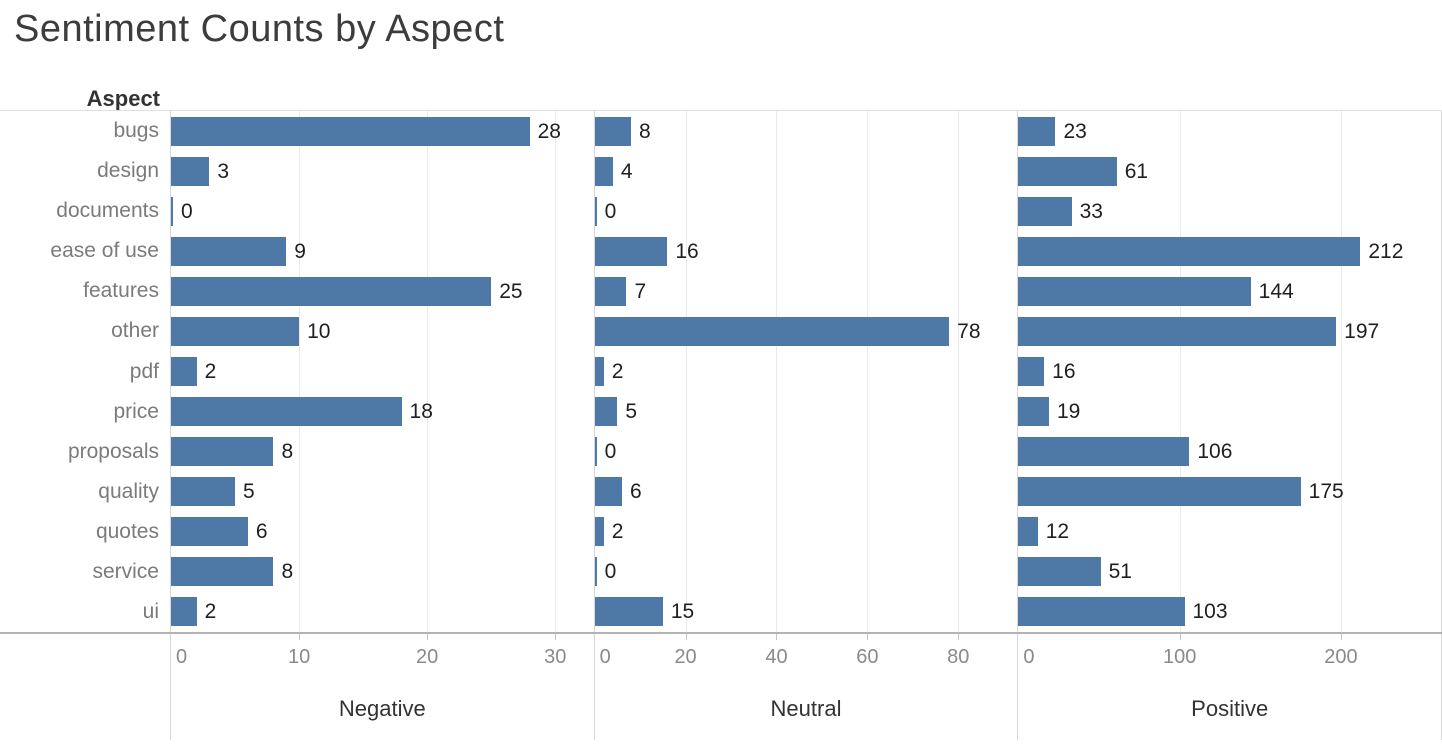  I want to click on row-field-header: Aspect, so click(721, 96).